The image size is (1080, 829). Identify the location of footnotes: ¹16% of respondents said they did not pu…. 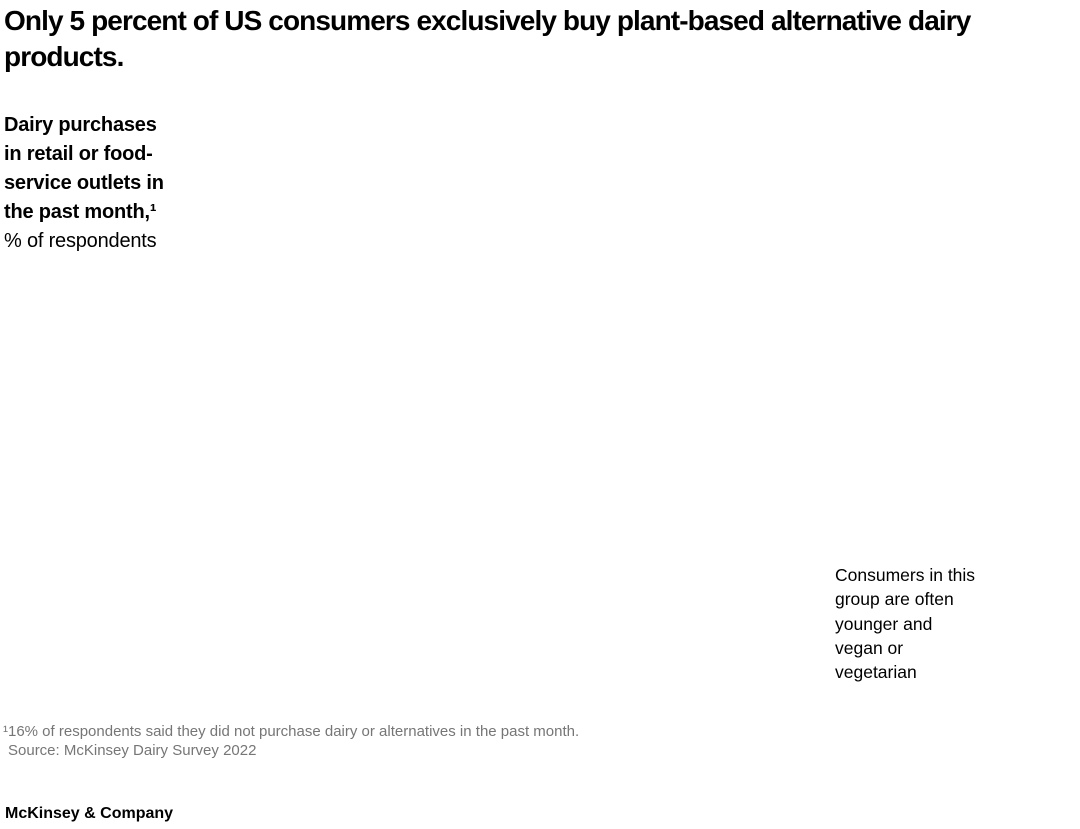
(453, 741).